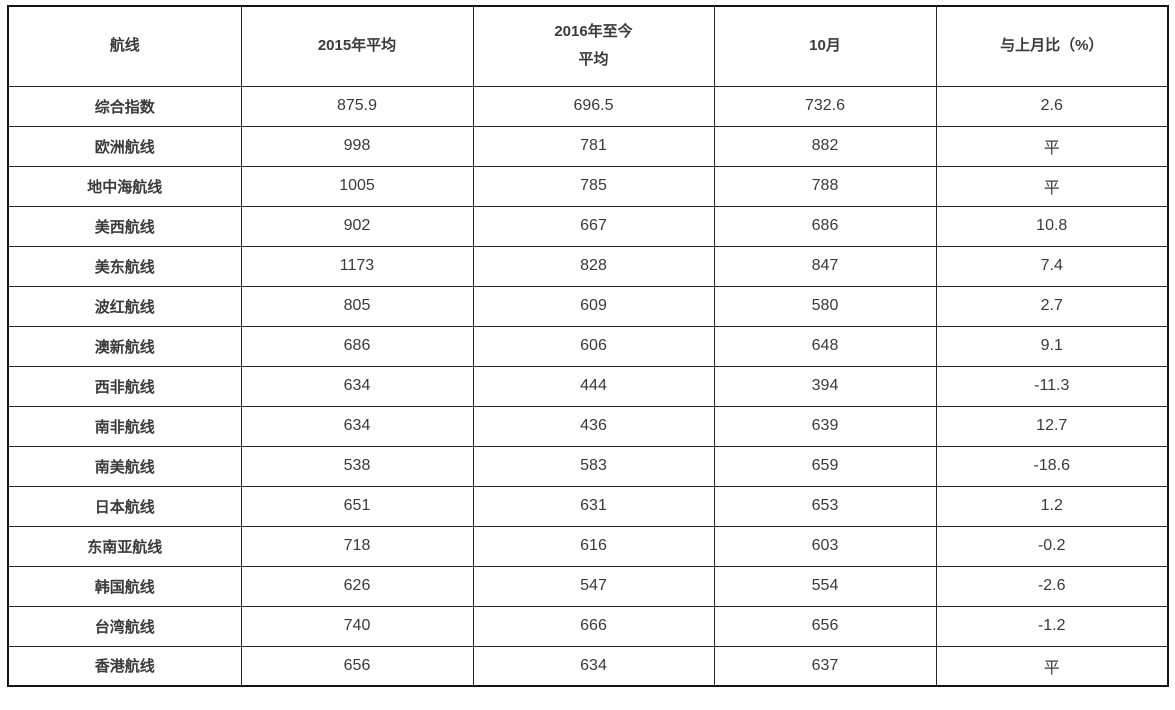 The height and width of the screenshot is (710, 1175). Describe the element at coordinates (124, 46) in the screenshot. I see `header-route: 航线` at that location.